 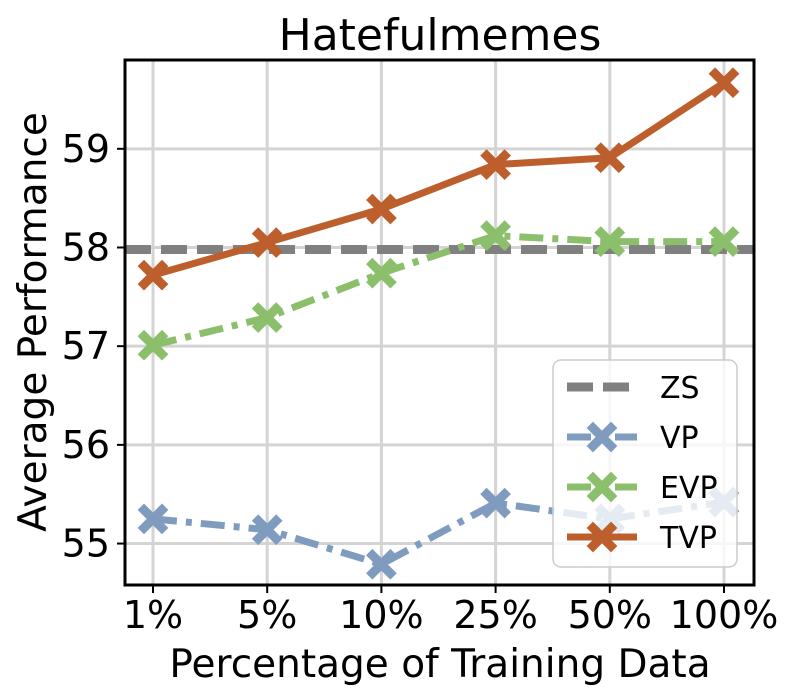 I want to click on series-line, so click(x=438, y=290).